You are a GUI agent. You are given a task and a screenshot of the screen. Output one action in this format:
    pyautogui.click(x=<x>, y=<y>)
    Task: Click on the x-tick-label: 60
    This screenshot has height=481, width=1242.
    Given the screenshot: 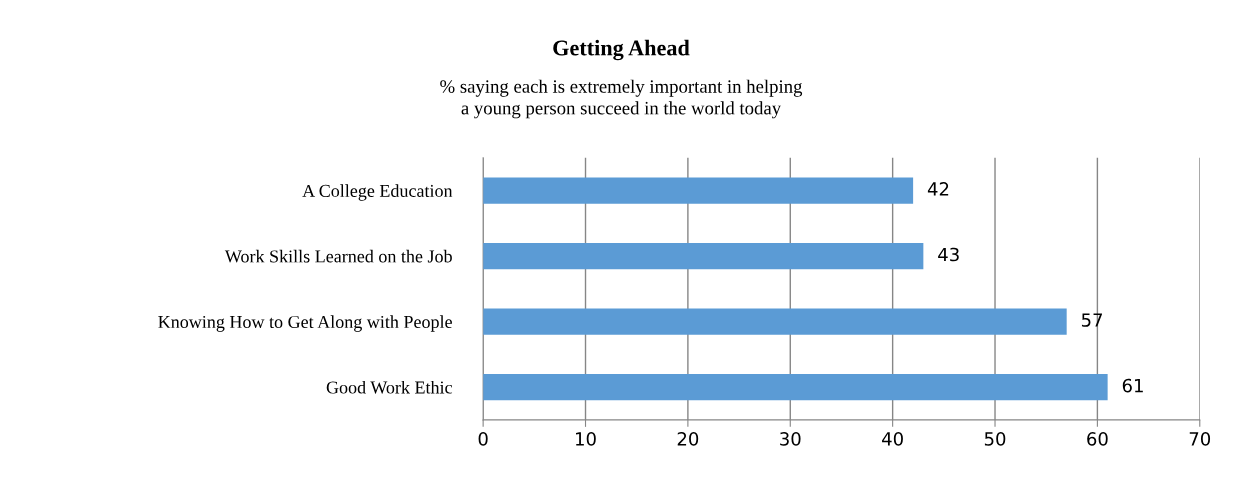 What is the action you would take?
    pyautogui.click(x=1097, y=439)
    